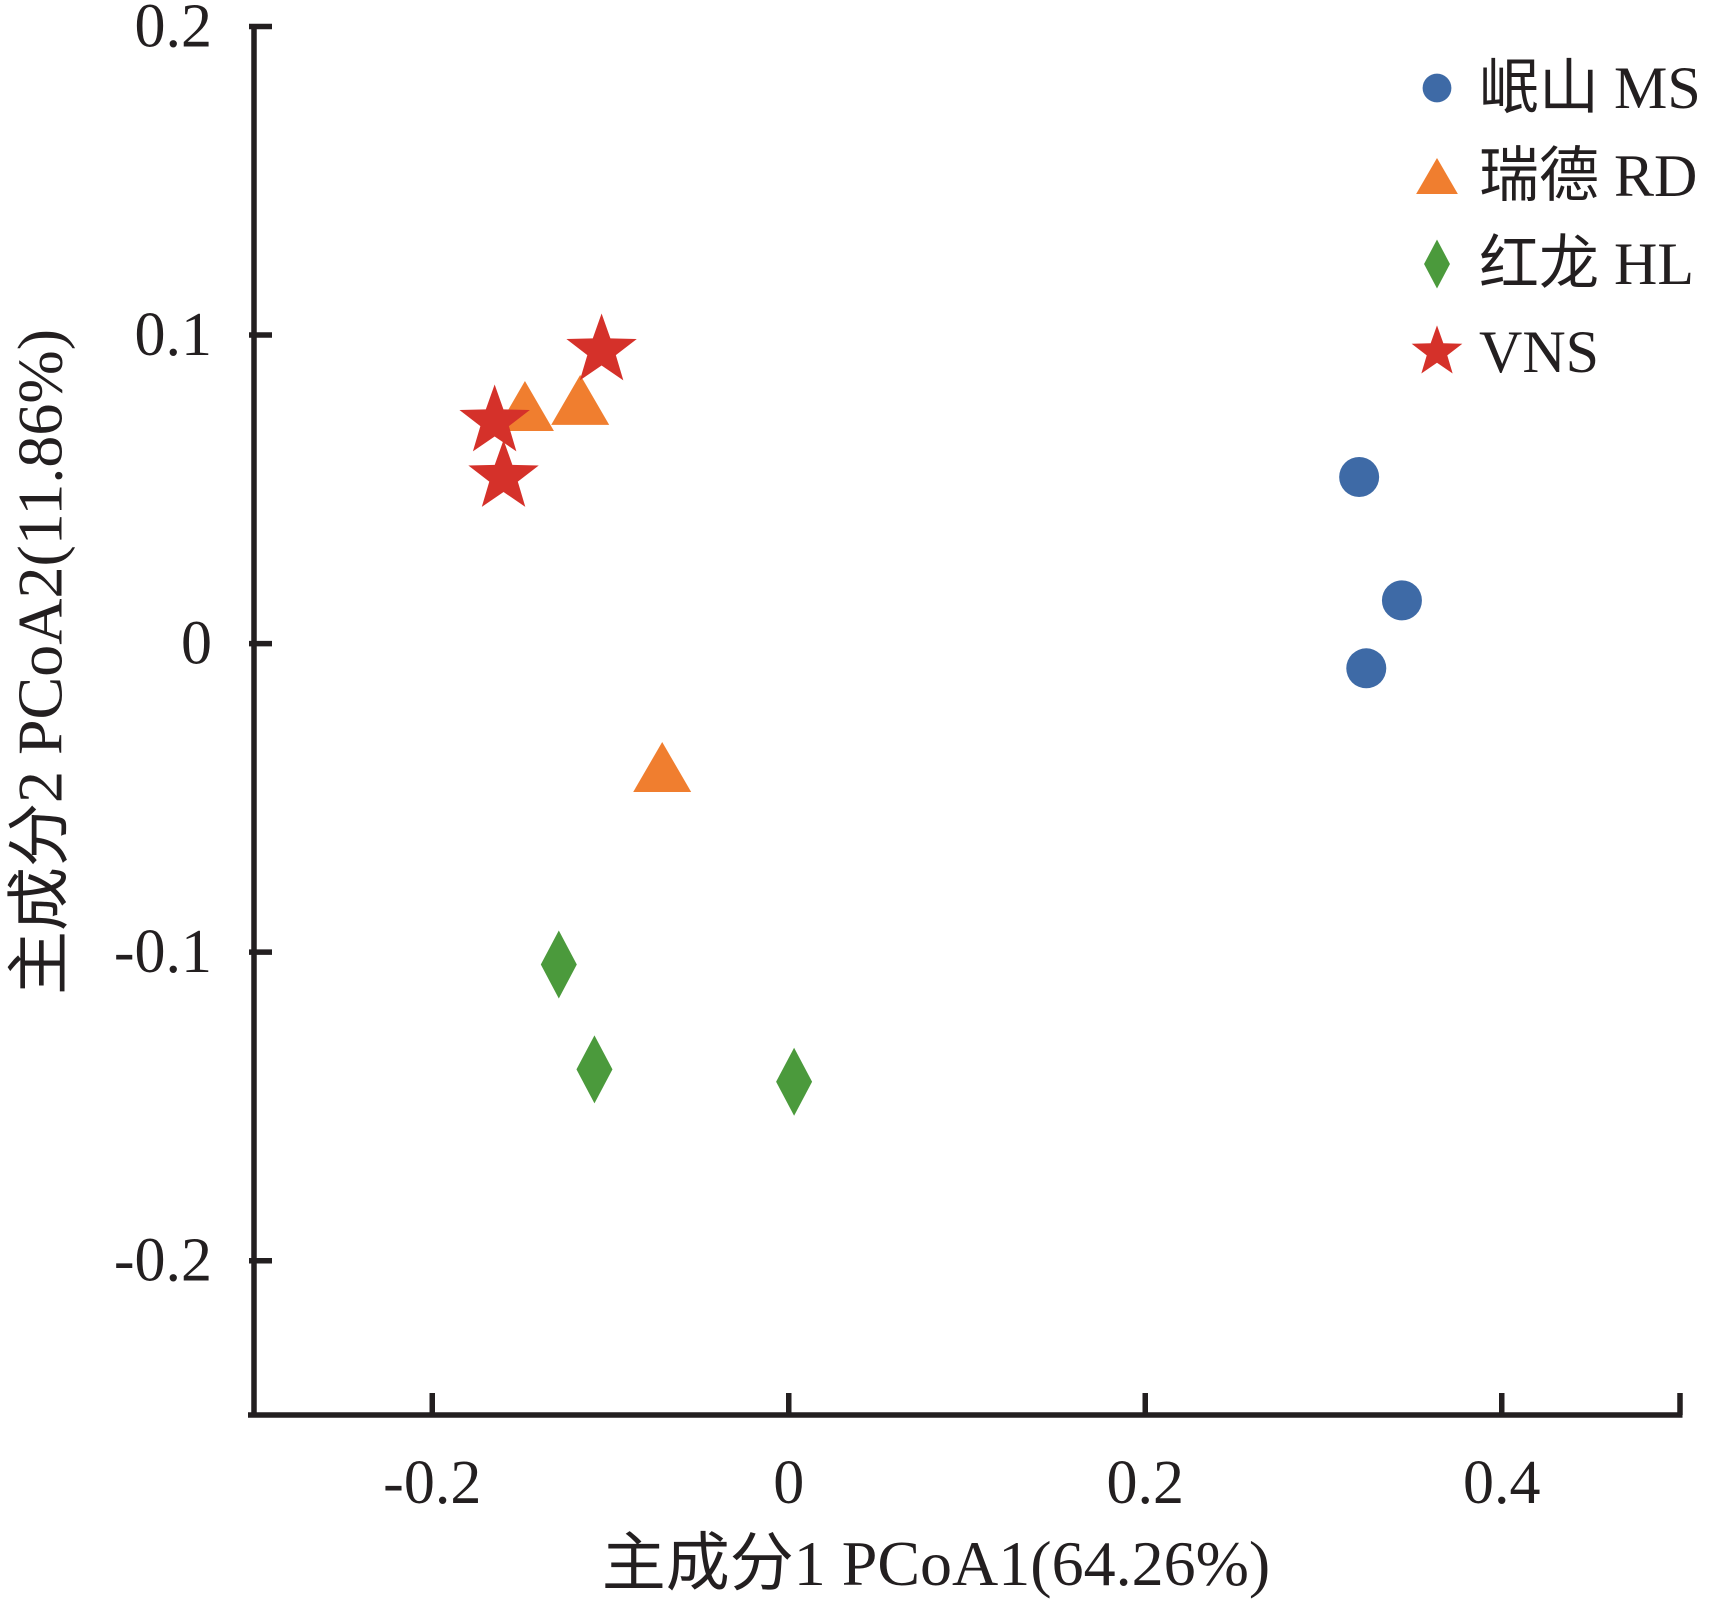  Describe the element at coordinates (1502, 1483) in the screenshot. I see `x-tick-label: 0.4` at that location.